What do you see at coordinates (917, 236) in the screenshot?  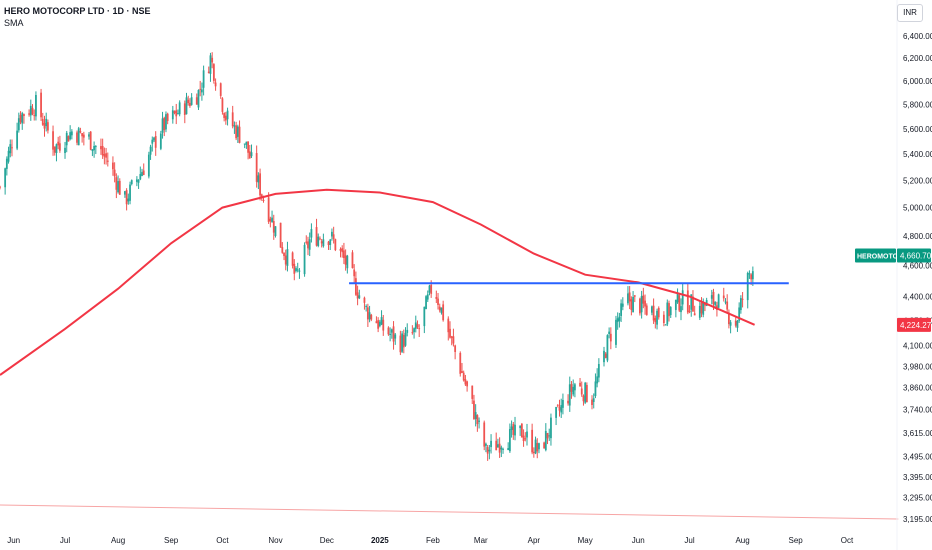 I see `y-tick-label: 4,800.00` at bounding box center [917, 236].